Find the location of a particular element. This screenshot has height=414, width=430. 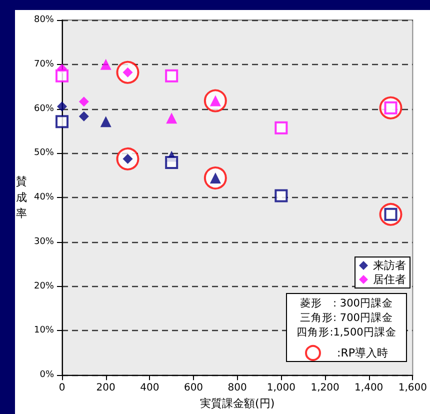

x-tick-label: 600 is located at coordinates (194, 388).